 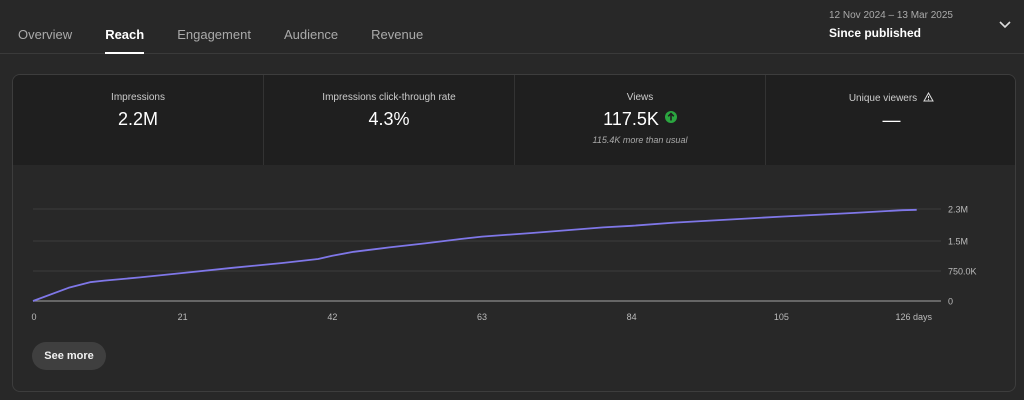 I want to click on tab-audience: Audience, so click(x=311, y=34).